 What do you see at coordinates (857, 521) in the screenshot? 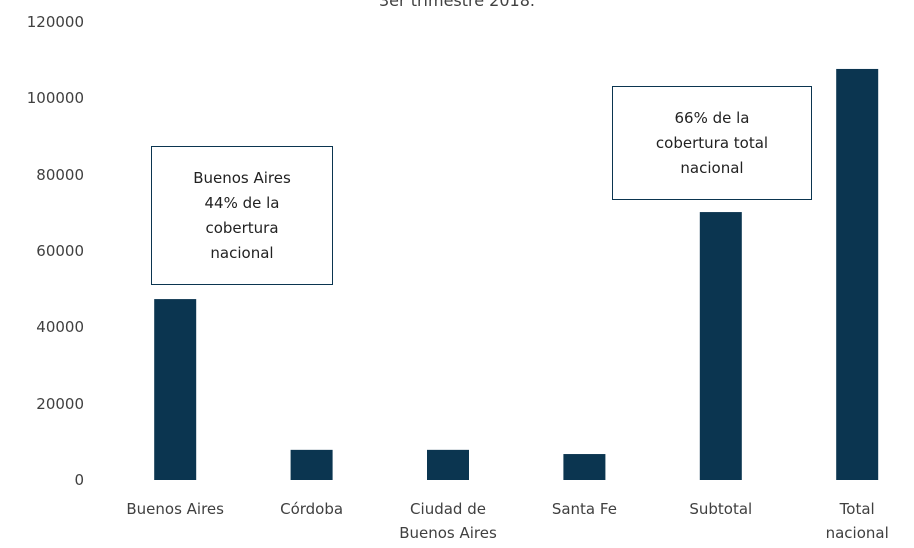
I see `x-tick-label: Total nacional` at bounding box center [857, 521].